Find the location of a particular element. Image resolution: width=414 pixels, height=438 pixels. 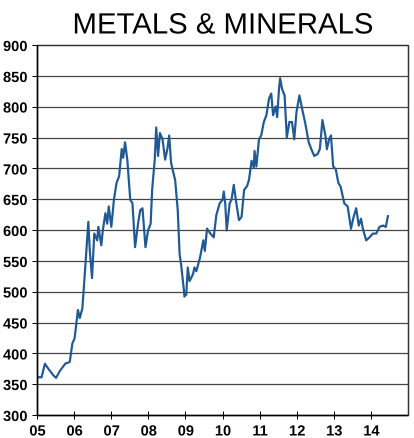

y-tick-label: 600 is located at coordinates (15, 232).